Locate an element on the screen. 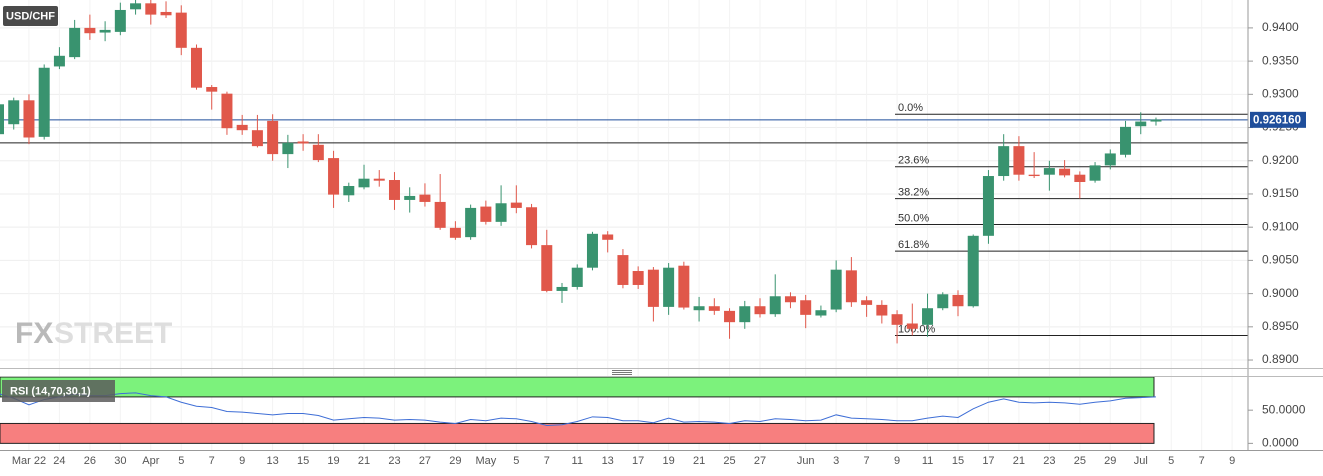 Image resolution: width=1323 pixels, height=476 pixels. x-tick-label: 13 is located at coordinates (608, 461).